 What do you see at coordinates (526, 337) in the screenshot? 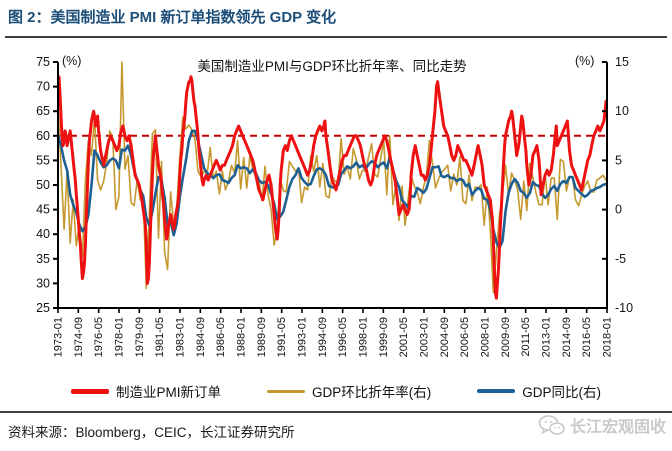
I see `svg-text: 2011-05` at bounding box center [526, 337].